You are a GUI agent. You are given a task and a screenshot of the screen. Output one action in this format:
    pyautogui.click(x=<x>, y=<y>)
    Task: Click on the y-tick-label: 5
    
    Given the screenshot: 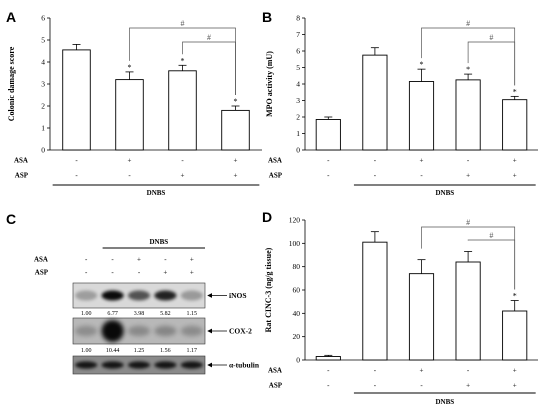 What is the action you would take?
    pyautogui.click(x=298, y=67)
    